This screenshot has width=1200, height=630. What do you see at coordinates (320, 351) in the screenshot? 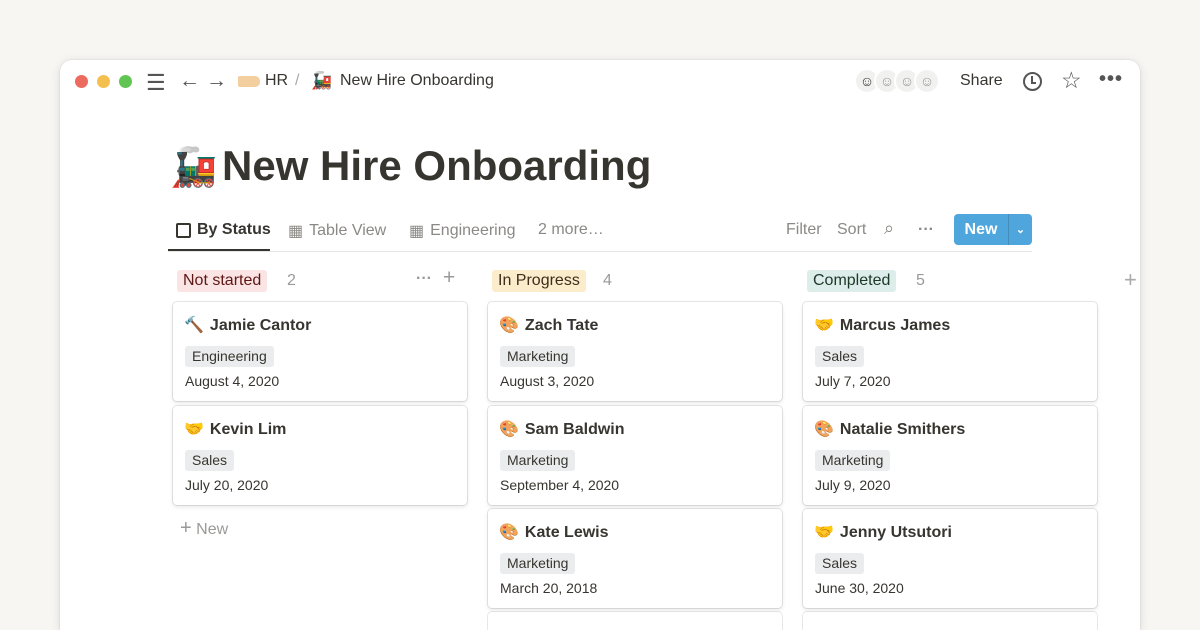
I see `board-card: 🔨 Jamie Cantor Engineering August 4, 2020` at bounding box center [320, 351].